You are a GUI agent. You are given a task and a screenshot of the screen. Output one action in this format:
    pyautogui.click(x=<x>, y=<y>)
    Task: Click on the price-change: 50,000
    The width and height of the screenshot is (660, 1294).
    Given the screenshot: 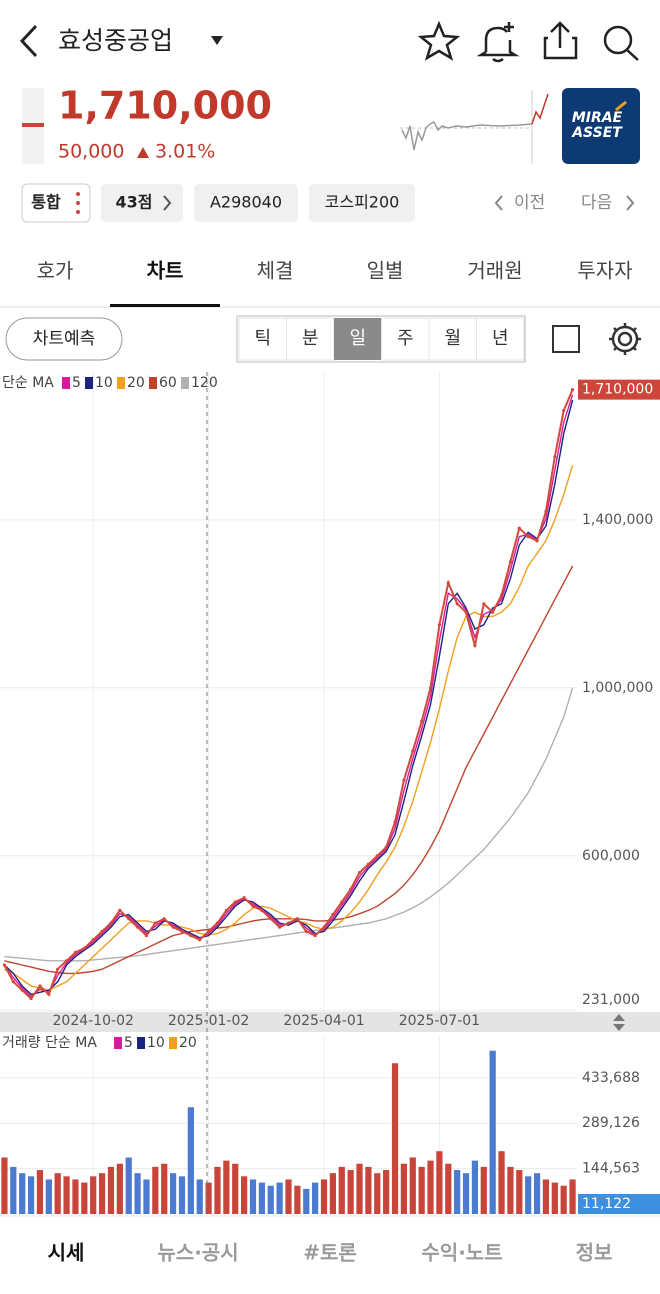 What is the action you would take?
    pyautogui.click(x=91, y=152)
    